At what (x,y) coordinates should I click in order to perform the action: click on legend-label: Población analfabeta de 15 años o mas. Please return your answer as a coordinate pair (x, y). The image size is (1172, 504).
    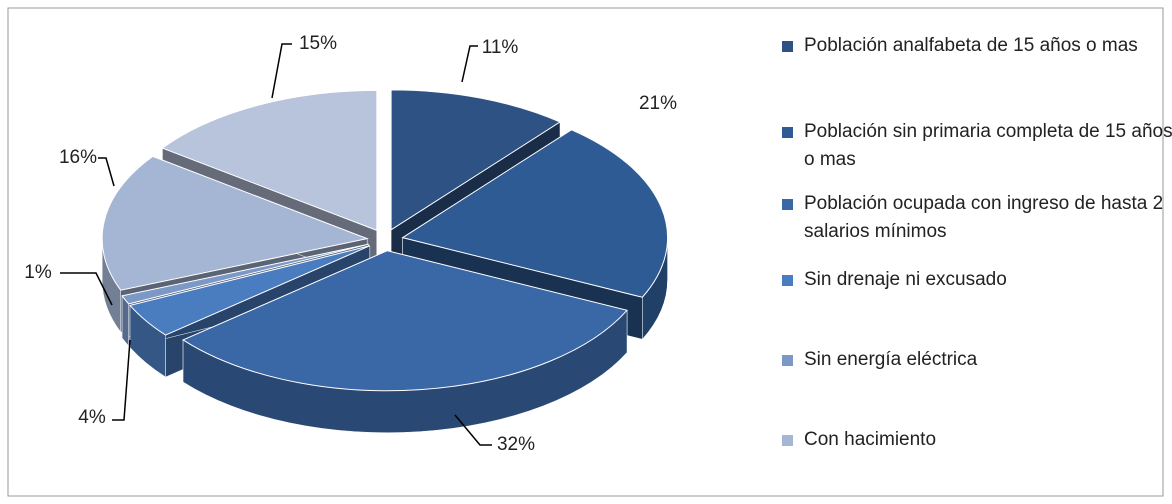
    Looking at the image, I should click on (971, 45).